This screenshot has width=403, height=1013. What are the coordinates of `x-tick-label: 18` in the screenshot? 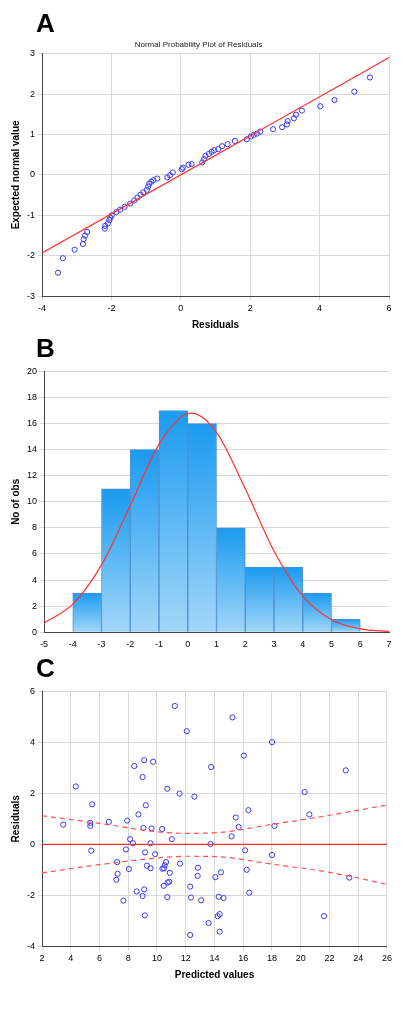 It's located at (272, 958).